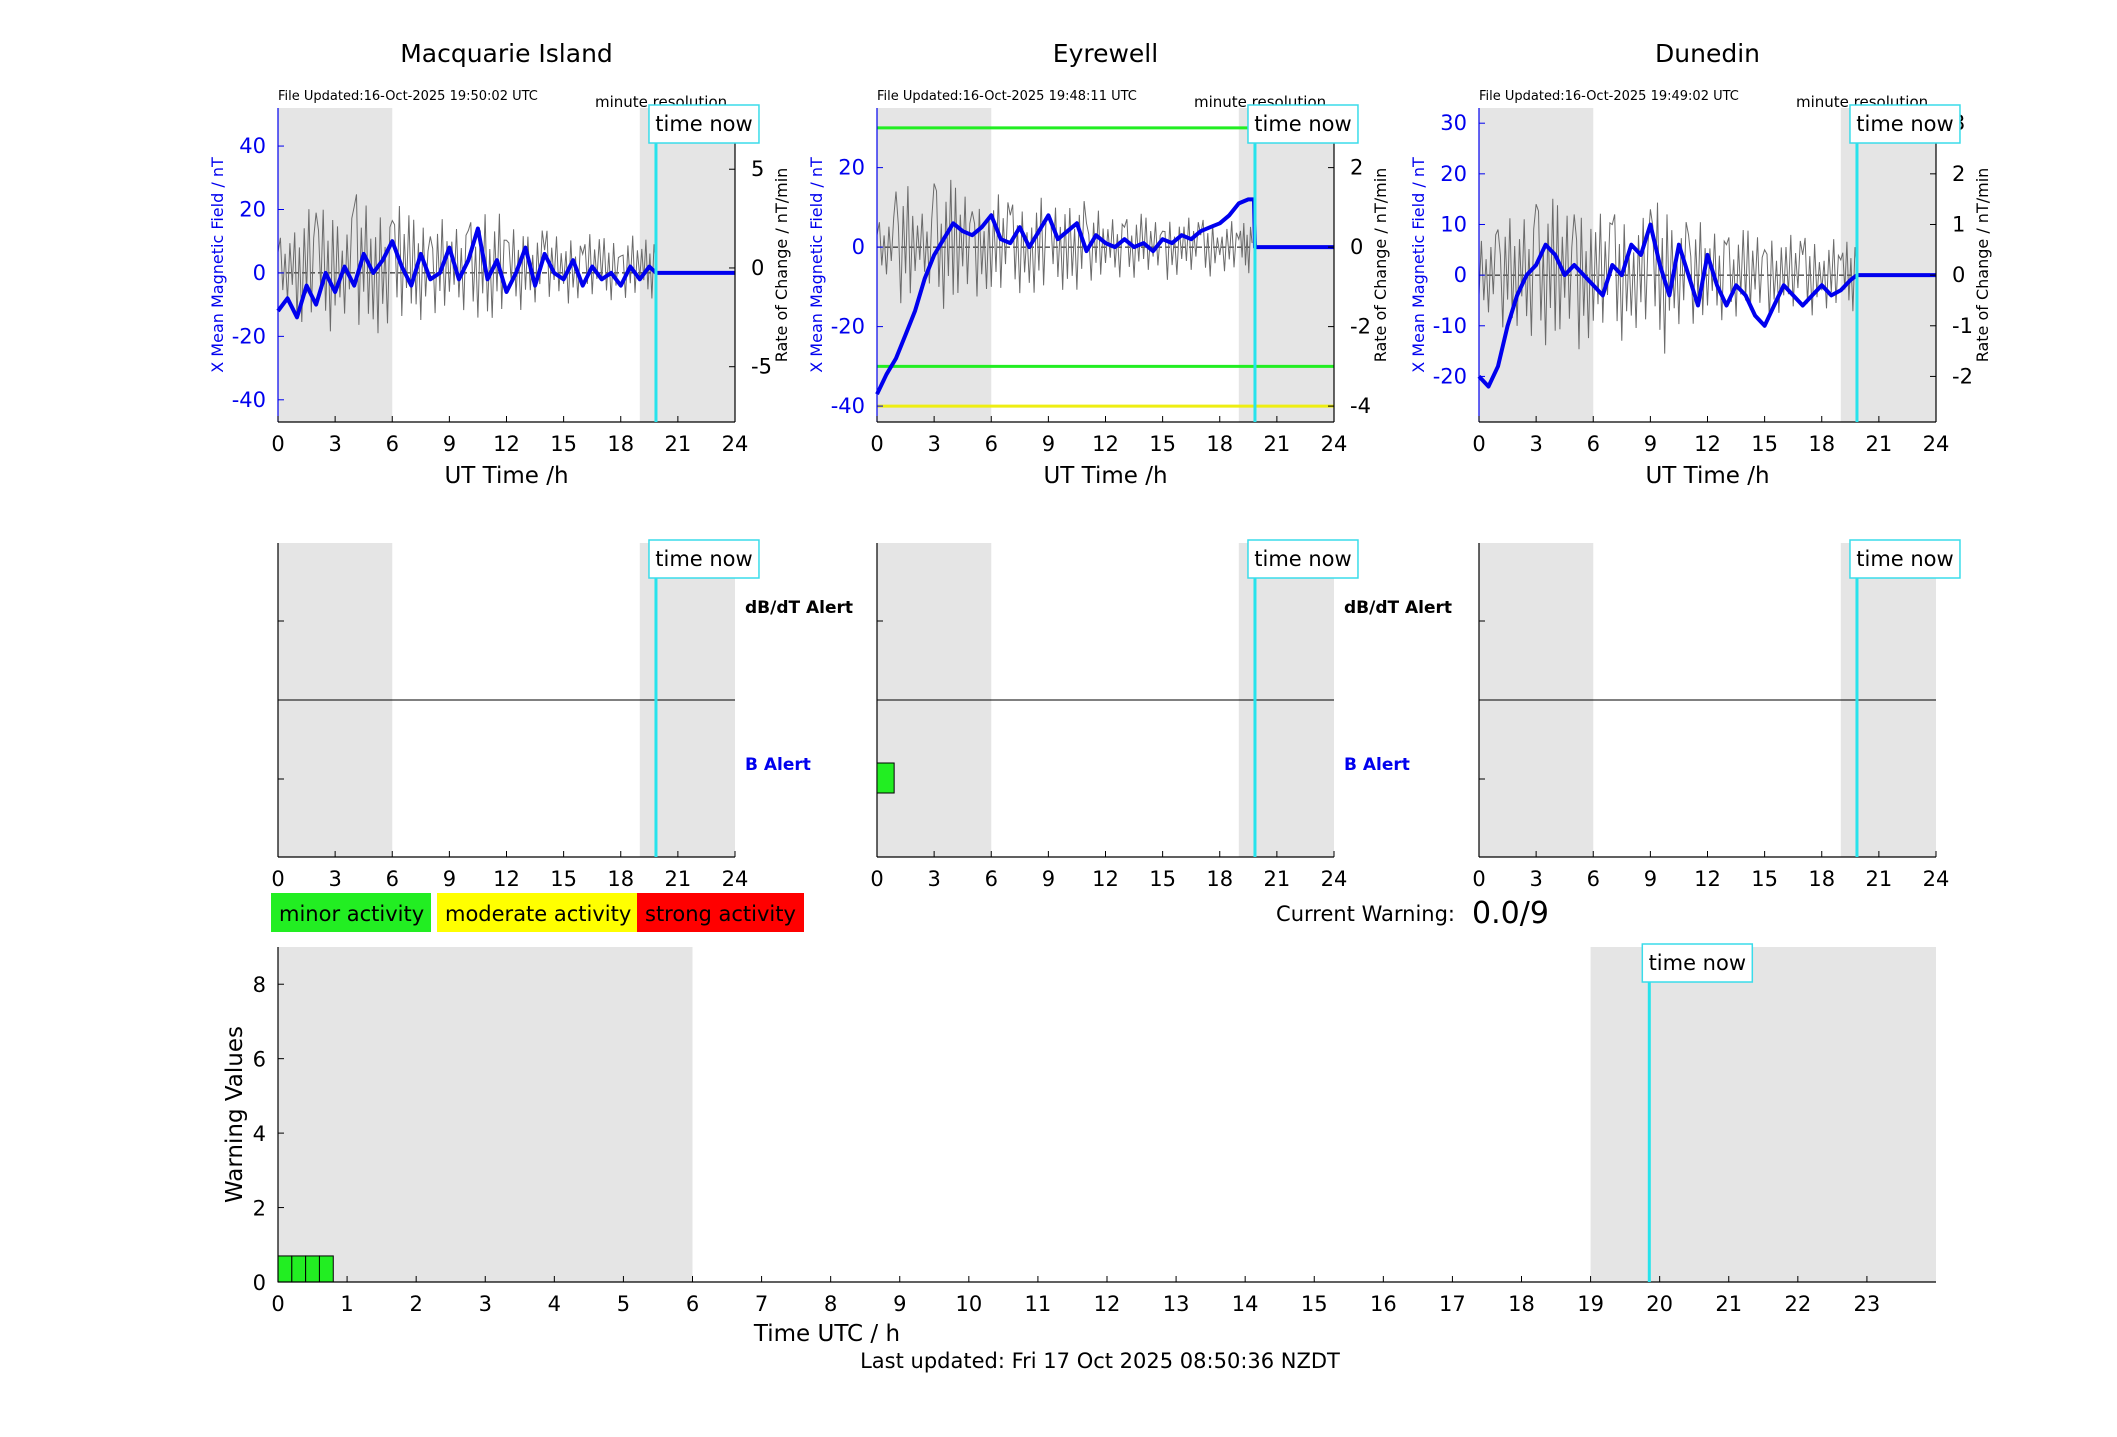 This screenshot has height=1437, width=2117. What do you see at coordinates (858, 247) in the screenshot?
I see `station-1-ytick-left-label: 0` at bounding box center [858, 247].